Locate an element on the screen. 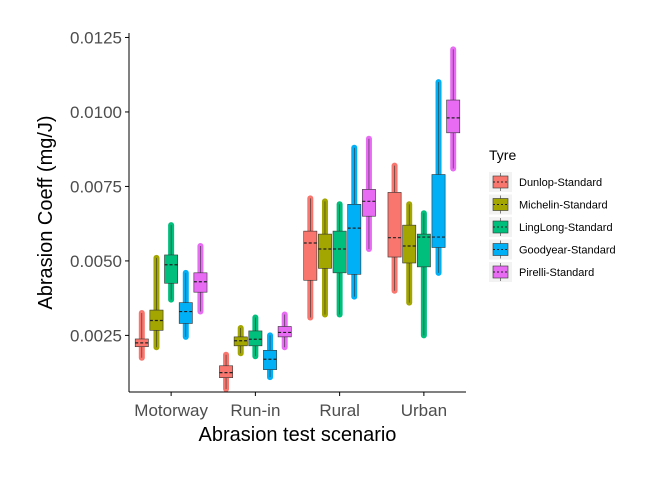 The width and height of the screenshot is (672, 480). legend-item: Goodyear-Standard is located at coordinates (552, 249).